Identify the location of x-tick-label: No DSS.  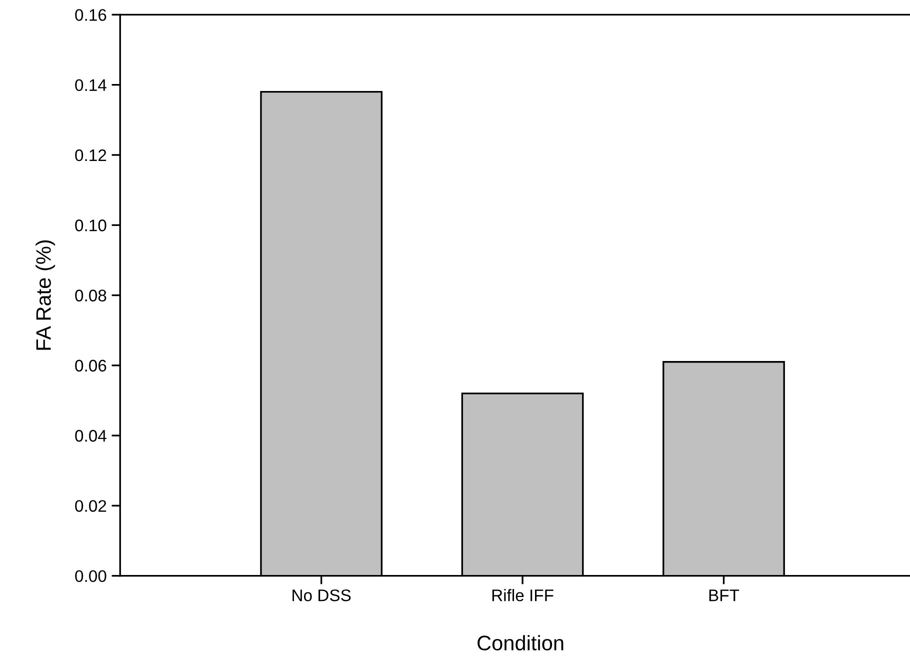
(321, 595).